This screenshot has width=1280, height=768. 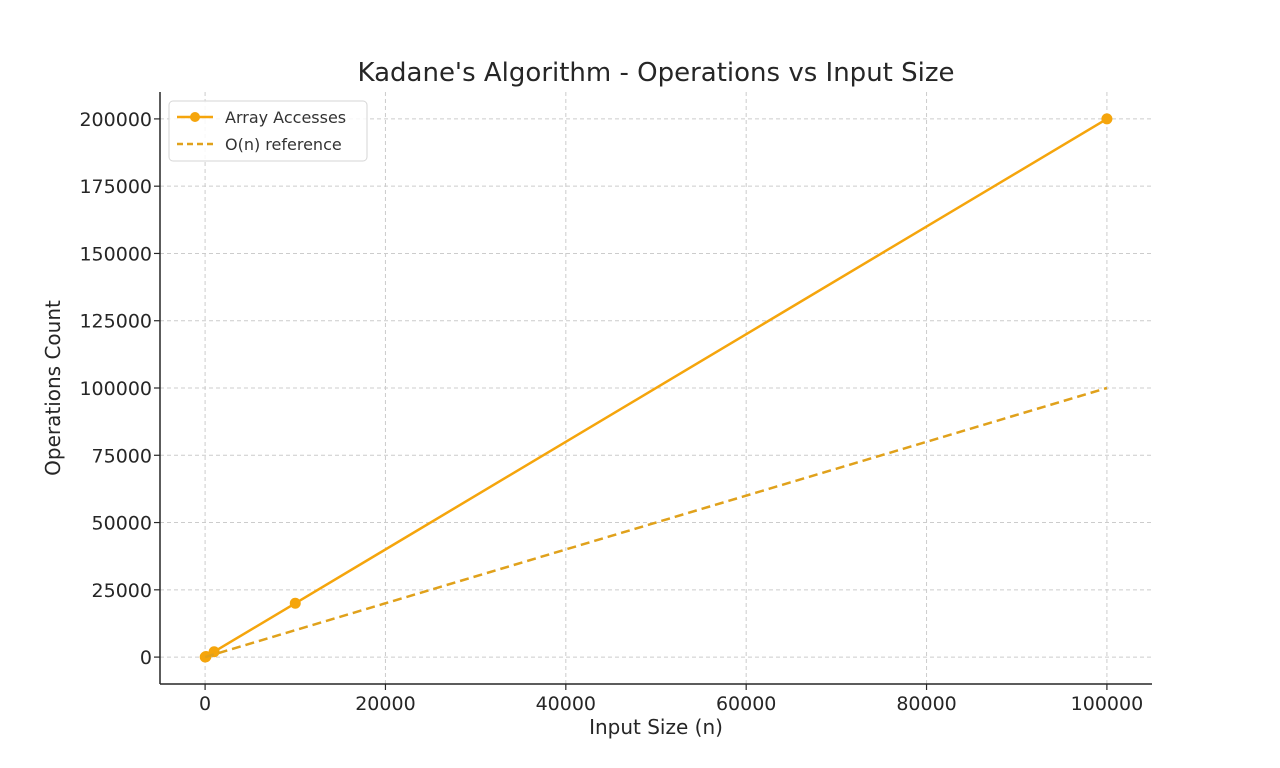 What do you see at coordinates (122, 456) in the screenshot?
I see `y-tick-label: 75000` at bounding box center [122, 456].